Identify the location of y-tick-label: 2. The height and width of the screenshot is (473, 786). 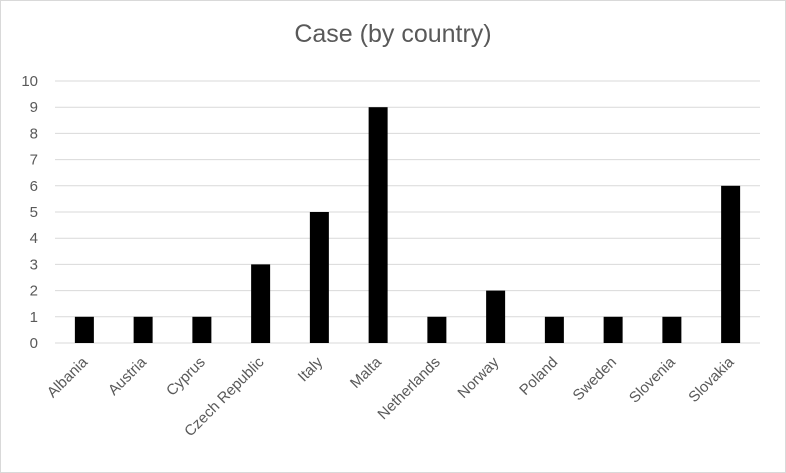
(34, 291).